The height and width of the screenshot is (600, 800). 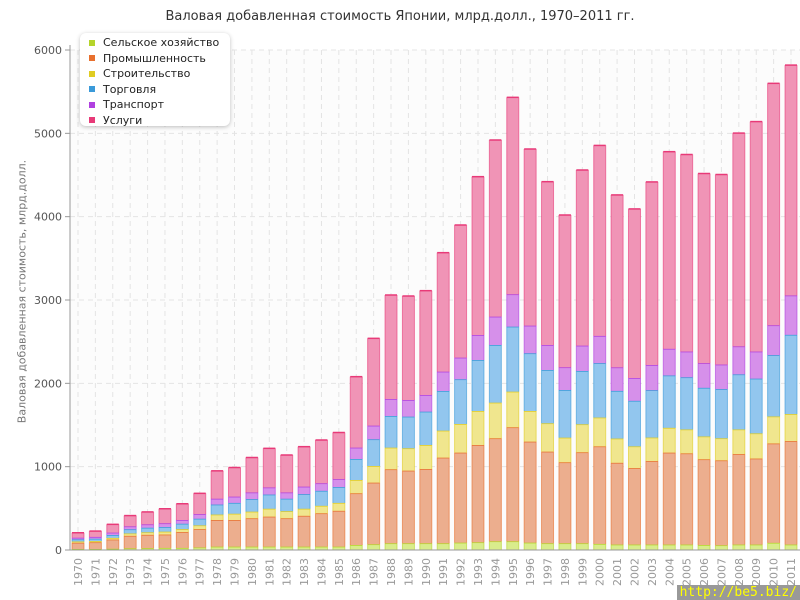 I want to click on x-tick-label: 1994, so click(x=495, y=572).